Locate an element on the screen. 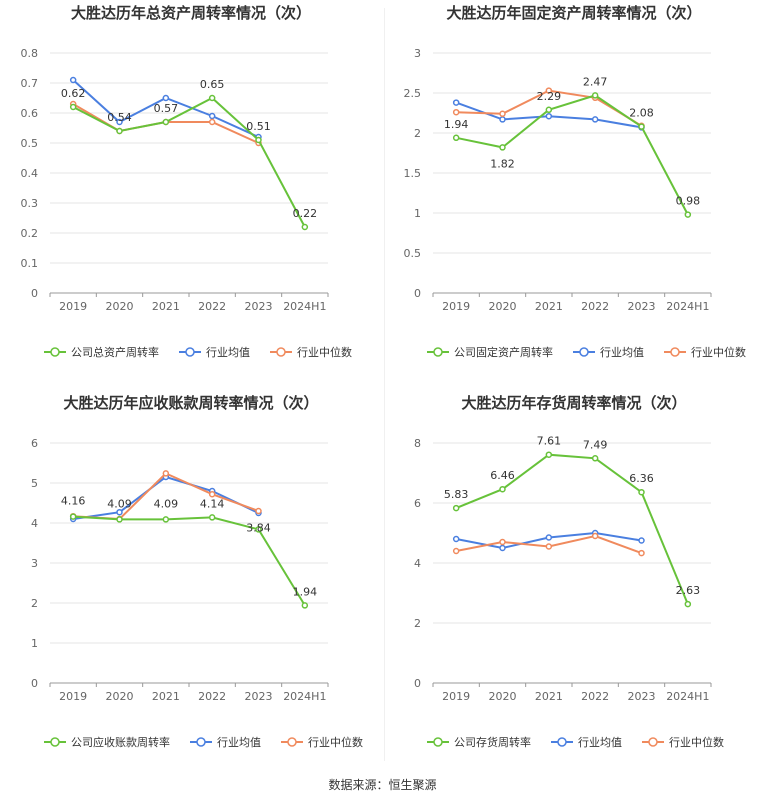 This screenshot has height=801, width=765. data-label: 0.54 is located at coordinates (119, 117).